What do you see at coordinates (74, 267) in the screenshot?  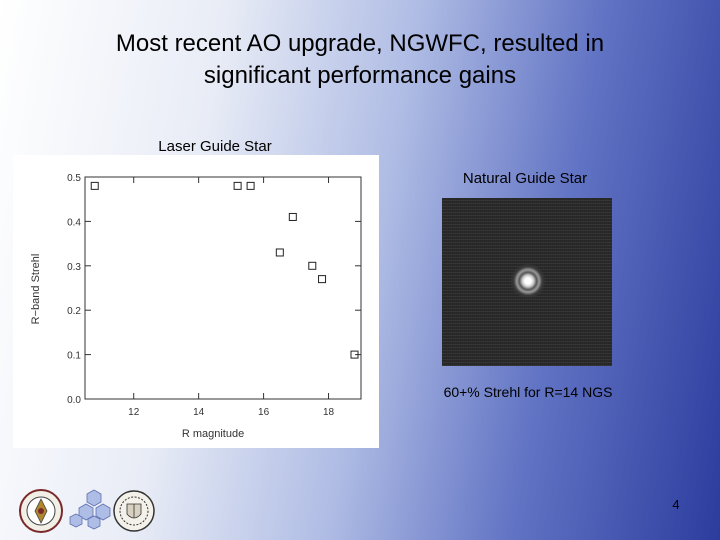 I see `y-tick-label: 0.3` at bounding box center [74, 267].